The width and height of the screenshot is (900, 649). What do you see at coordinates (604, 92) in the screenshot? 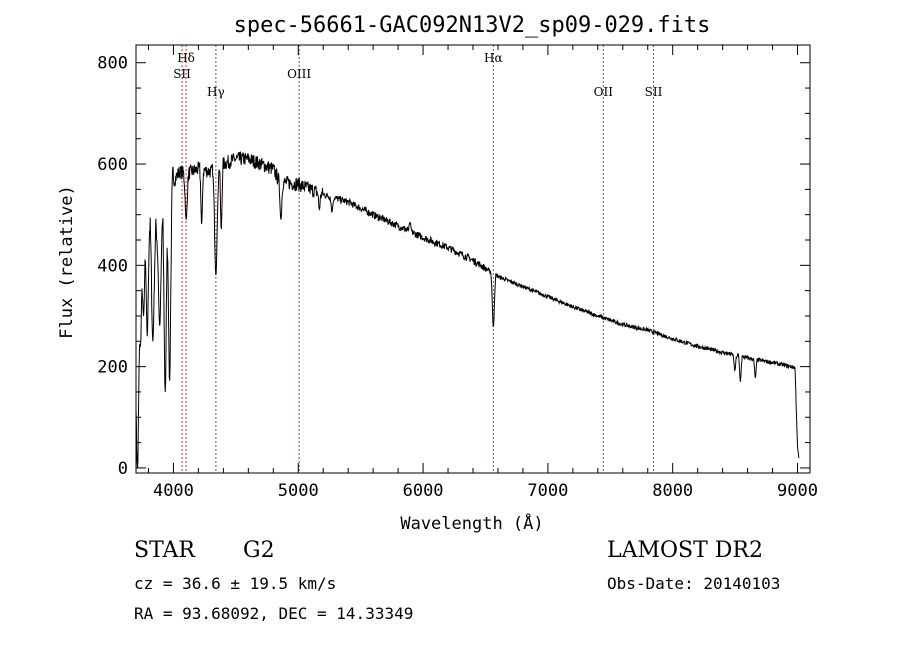
I see `line-label: OII` at bounding box center [604, 92].